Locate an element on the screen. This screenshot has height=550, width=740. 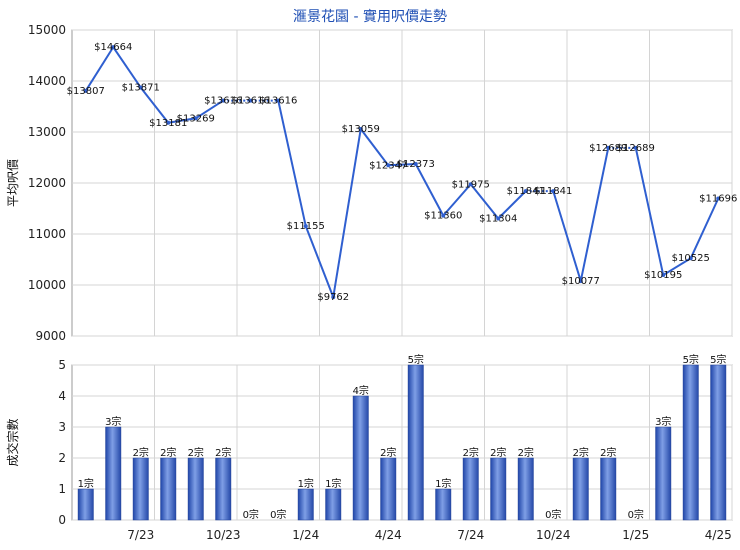
line-point-label: $11155 is located at coordinates (306, 226).